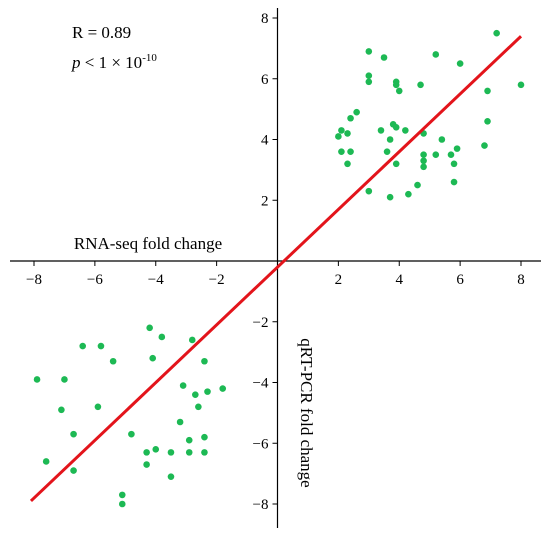 This screenshot has height=539, width=550. Describe the element at coordinates (156, 280) in the screenshot. I see `x-tick-label: −4` at that location.